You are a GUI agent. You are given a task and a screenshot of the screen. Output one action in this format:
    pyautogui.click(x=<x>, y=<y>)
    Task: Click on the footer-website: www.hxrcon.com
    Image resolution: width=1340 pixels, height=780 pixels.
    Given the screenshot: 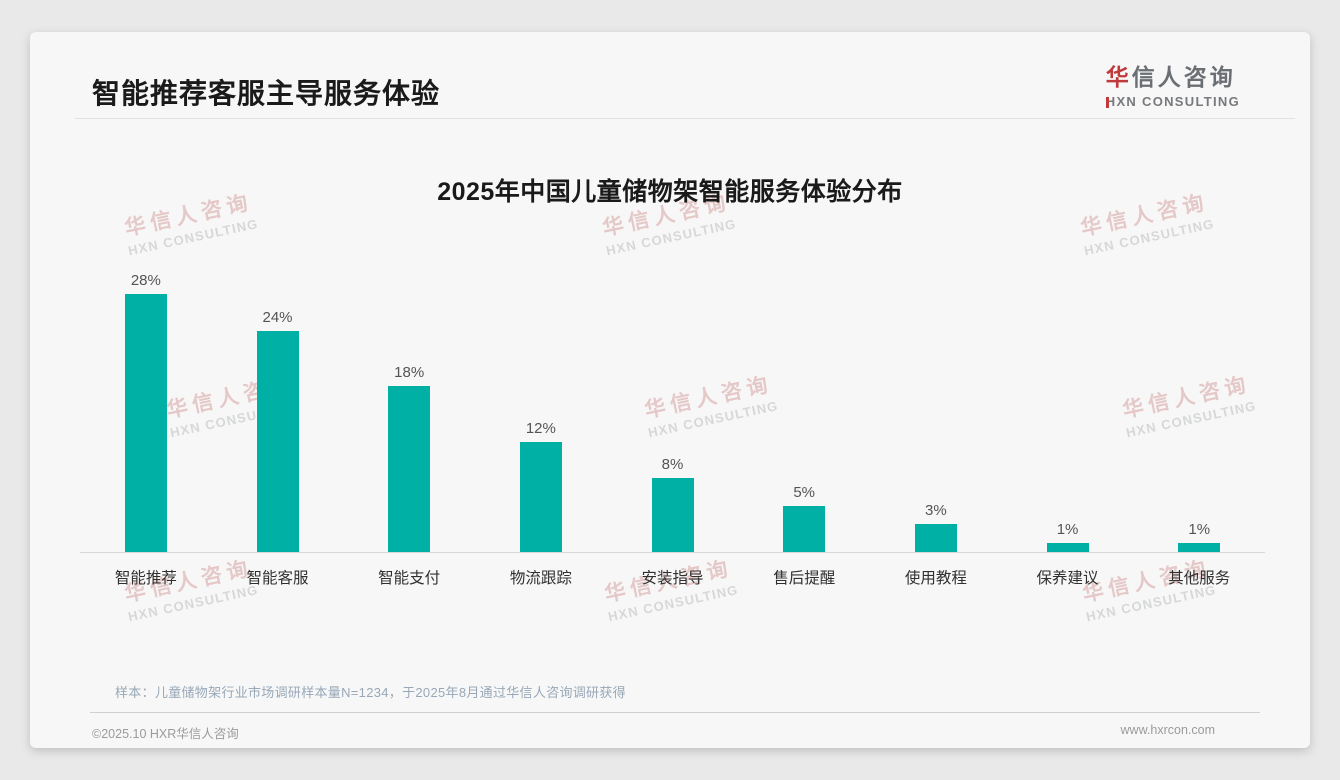 What is the action you would take?
    pyautogui.click(x=1167, y=730)
    